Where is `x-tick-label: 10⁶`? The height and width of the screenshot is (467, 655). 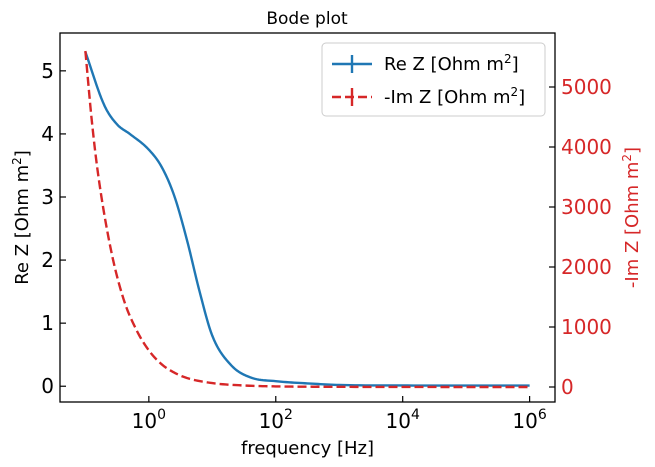 x-tick-label: 10⁶ is located at coordinates (529, 420).